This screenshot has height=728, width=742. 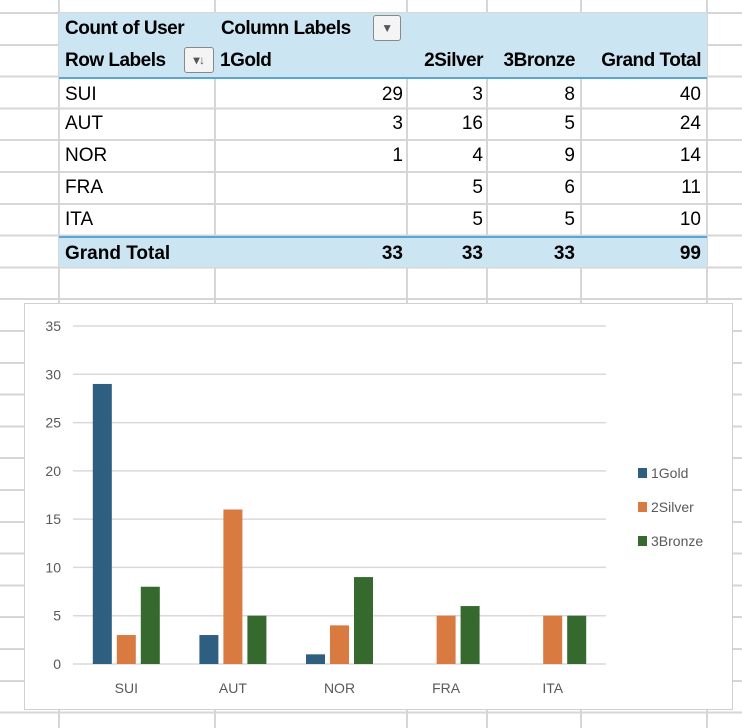 I want to click on cell-silver: 3, so click(x=477, y=94).